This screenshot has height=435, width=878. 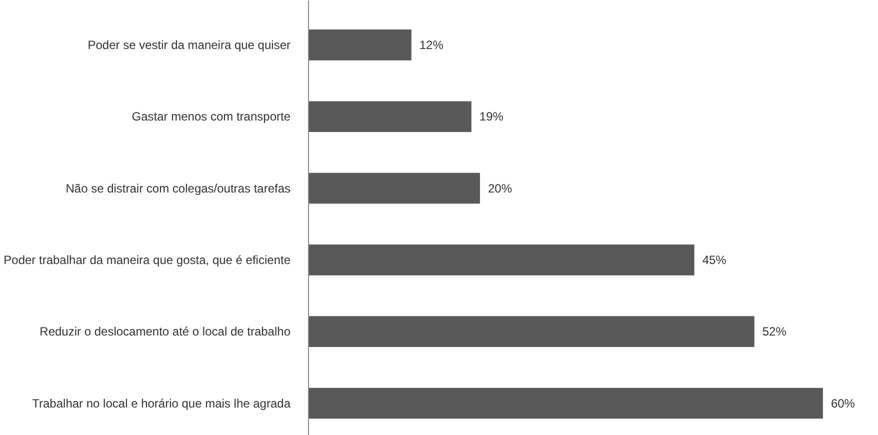 I want to click on data-label: 20%, so click(x=500, y=188).